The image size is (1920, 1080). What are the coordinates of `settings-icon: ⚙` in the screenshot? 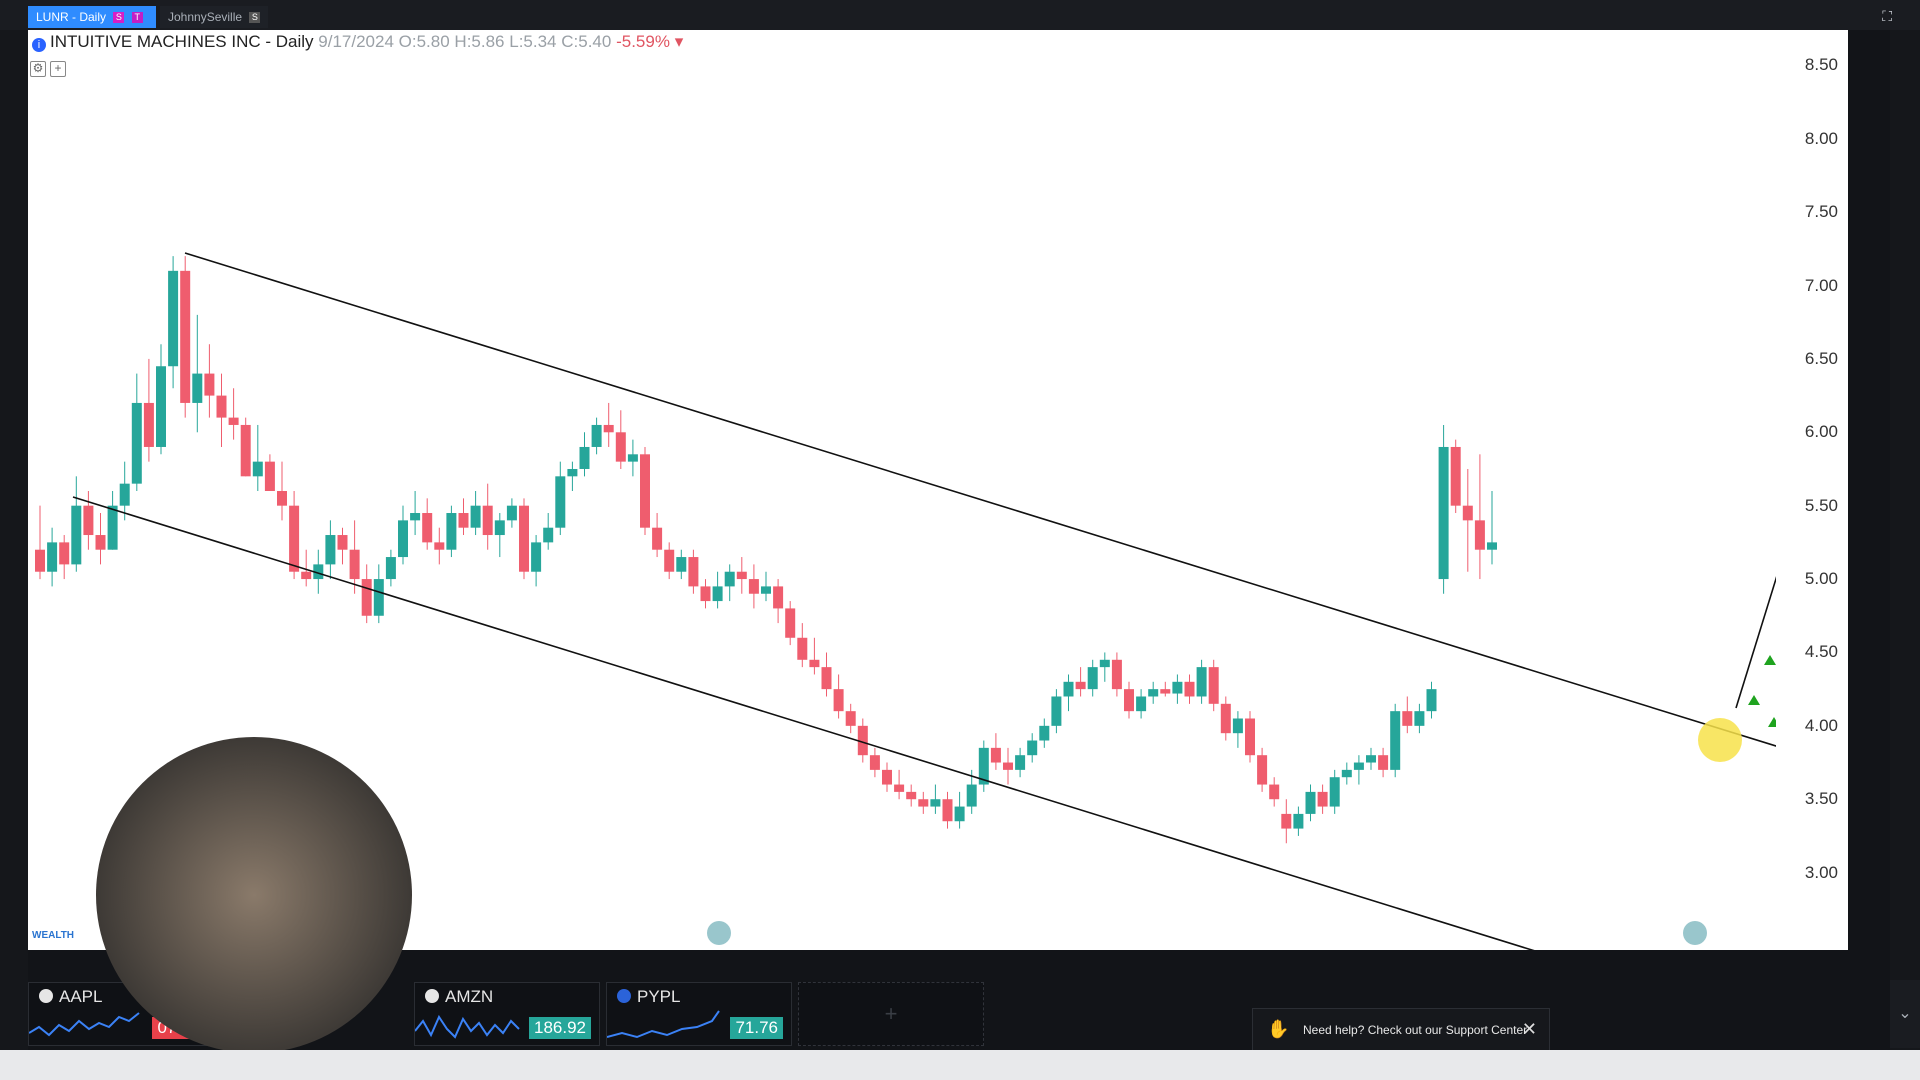 It's located at (38, 69).